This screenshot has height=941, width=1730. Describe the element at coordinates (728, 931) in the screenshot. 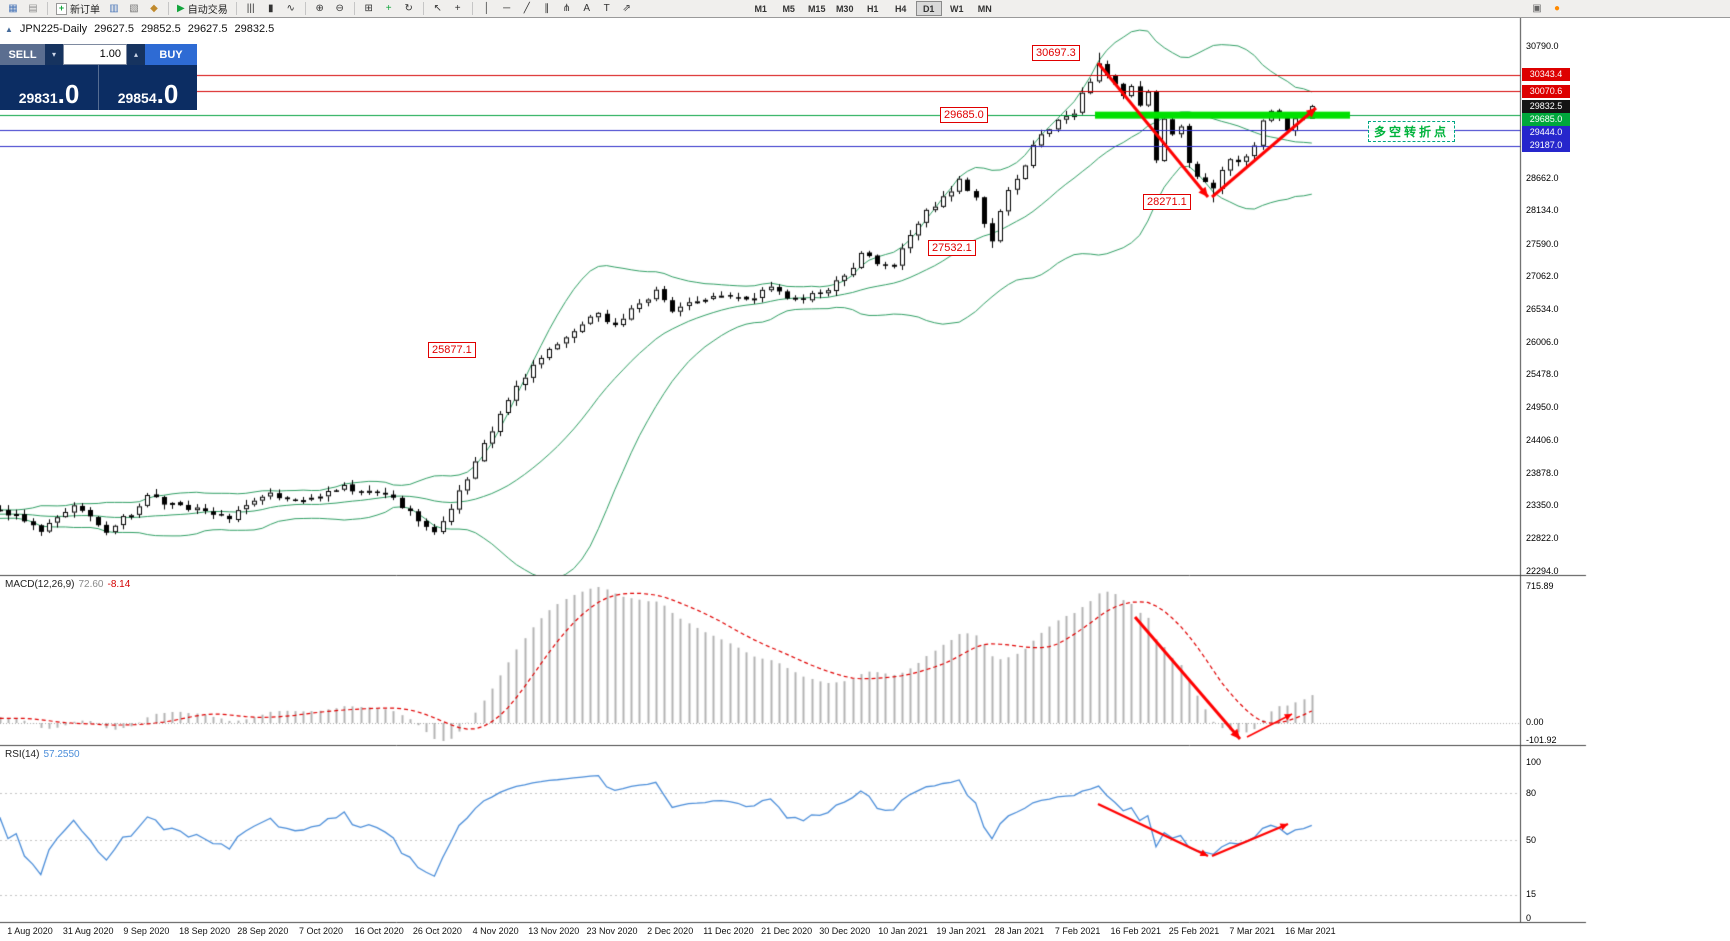

I see `time-axis-label: 11 Dec 2020` at that location.